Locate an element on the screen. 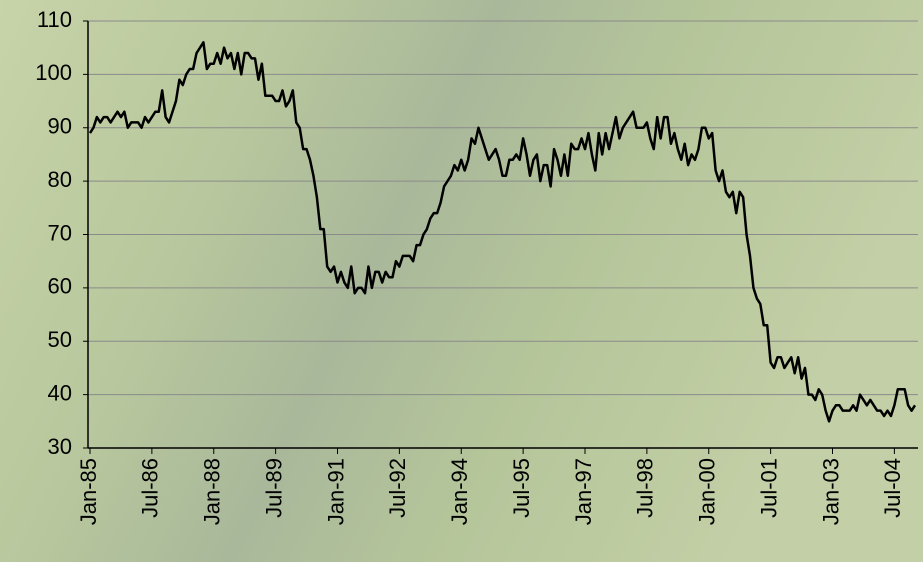 This screenshot has height=562, width=923. x-tick-label: Jul-04 is located at coordinates (892, 488).